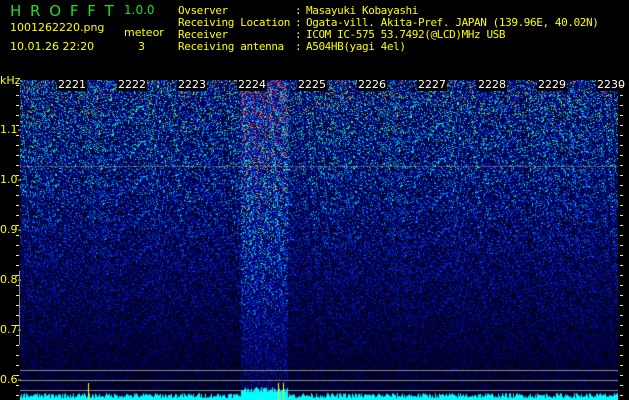 The image size is (629, 400). Describe the element at coordinates (11, 329) in the screenshot. I see `freq-tick-label: 0.7-` at that location.